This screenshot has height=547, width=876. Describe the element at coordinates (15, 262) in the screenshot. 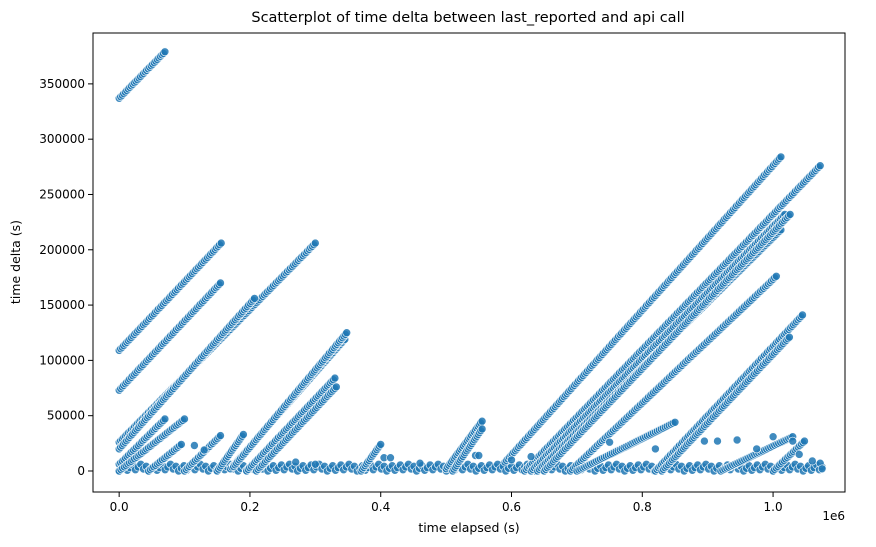

I see `y-axis-title: time delta (s)` at that location.